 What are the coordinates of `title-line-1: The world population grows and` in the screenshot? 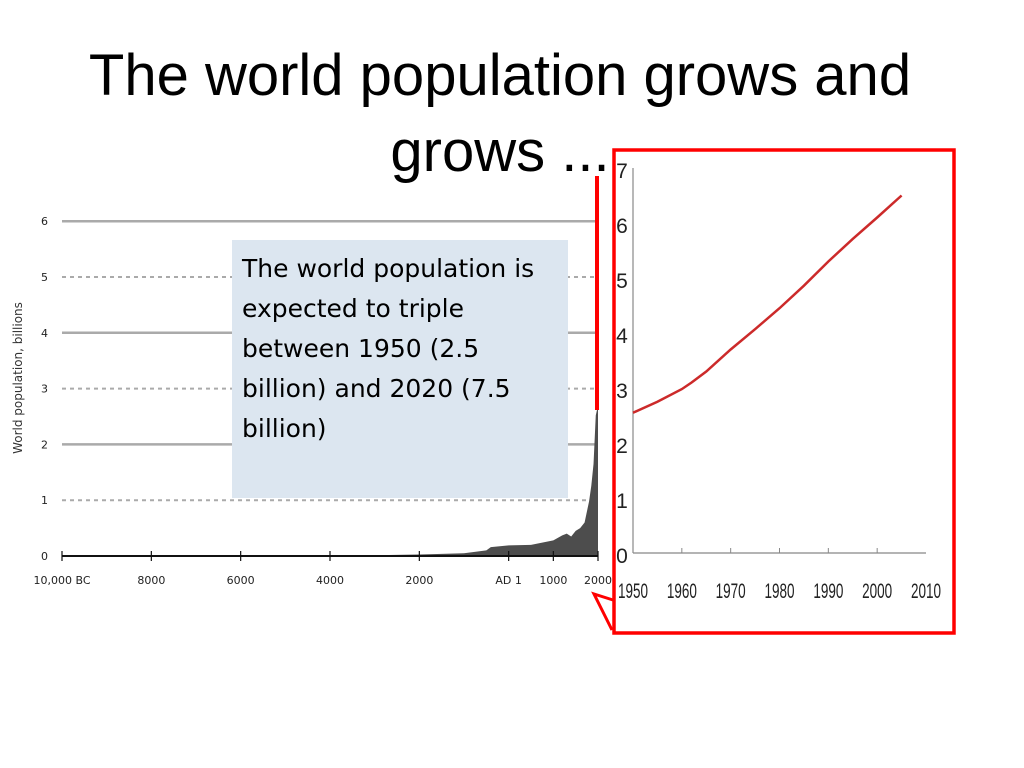 It's located at (500, 75).